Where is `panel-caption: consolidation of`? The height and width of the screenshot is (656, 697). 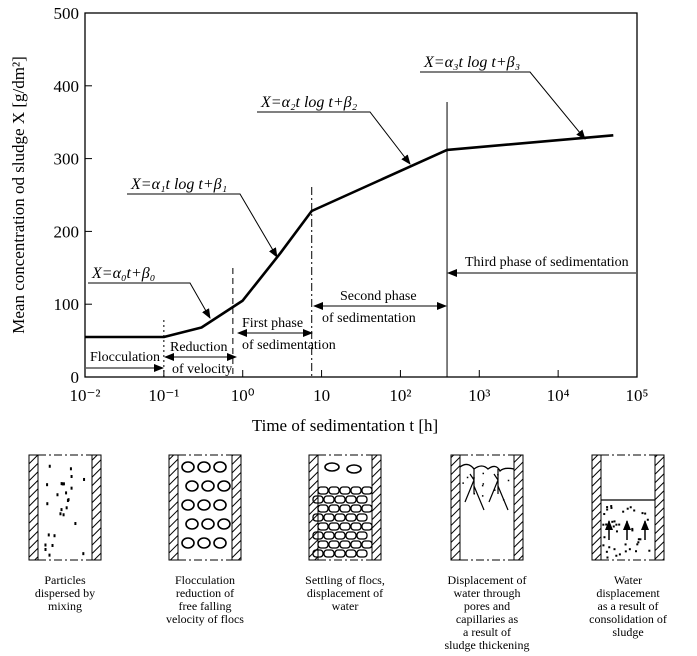
panel-caption: consolidation of is located at coordinates (628, 619).